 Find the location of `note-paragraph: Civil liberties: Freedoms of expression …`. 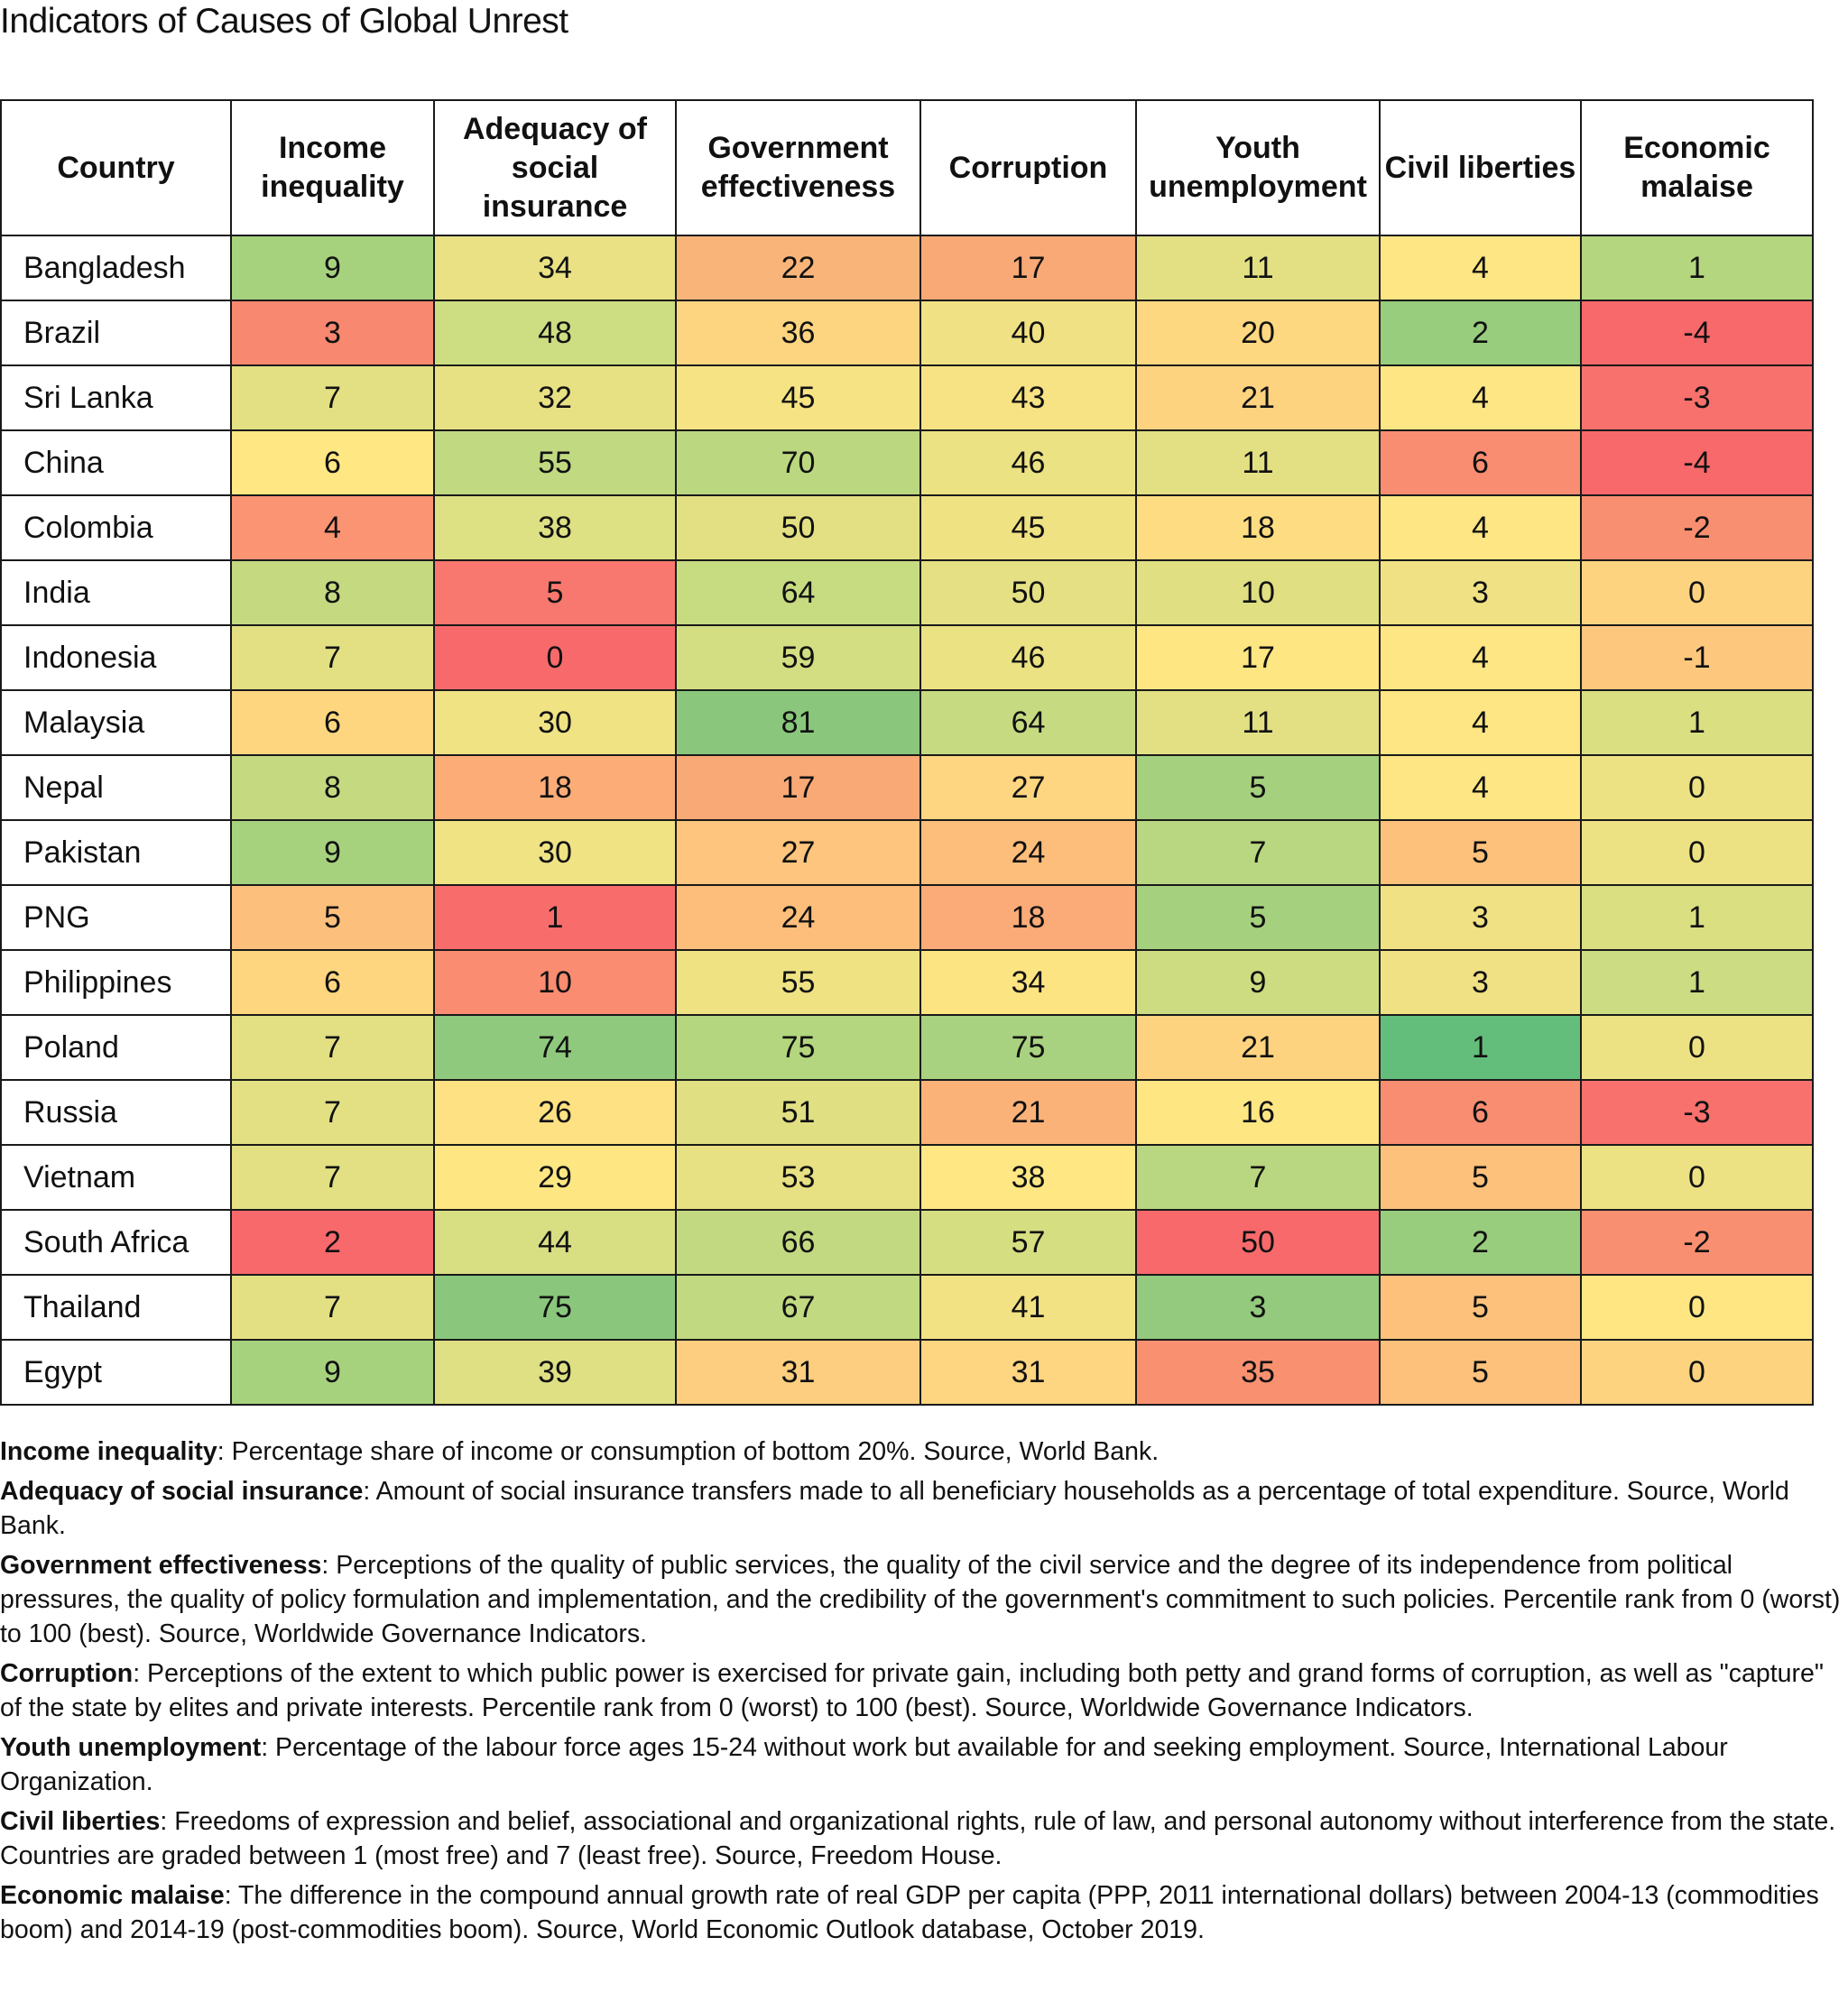

note-paragraph: Civil liberties: Freedoms of expression … is located at coordinates (923, 1839).